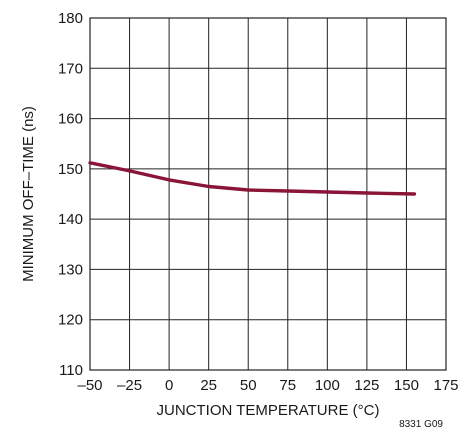 This screenshot has width=471, height=436. What do you see at coordinates (268, 410) in the screenshot?
I see `x-axis-title: JUNCTION TEMPERATURE (°C)` at bounding box center [268, 410].